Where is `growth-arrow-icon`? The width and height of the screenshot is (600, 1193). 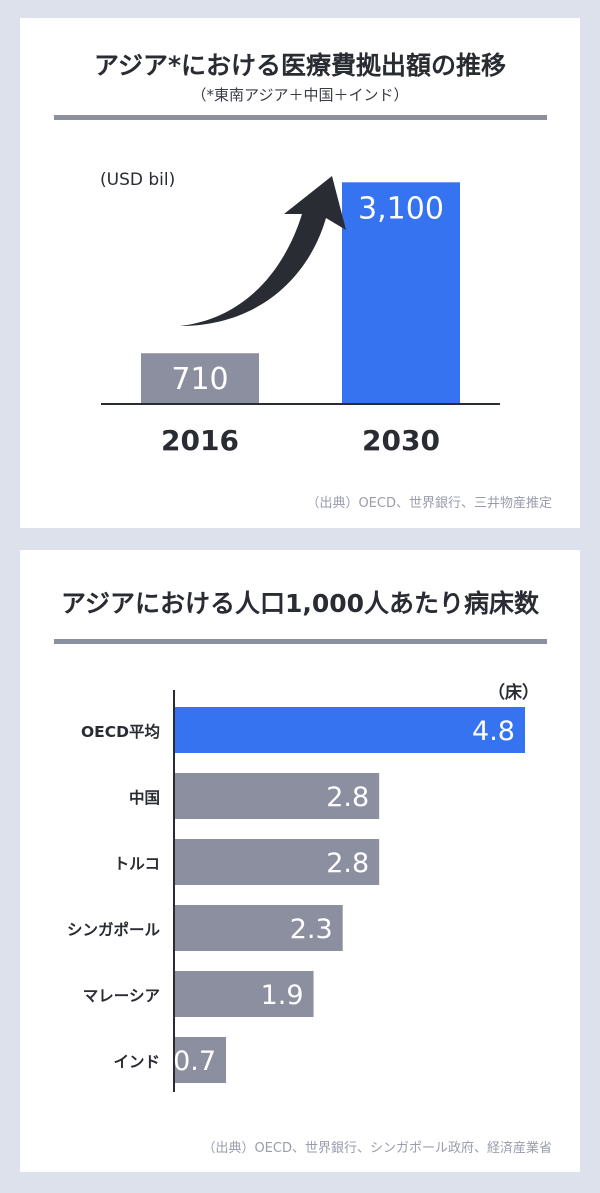 growth-arrow-icon is located at coordinates (263, 251).